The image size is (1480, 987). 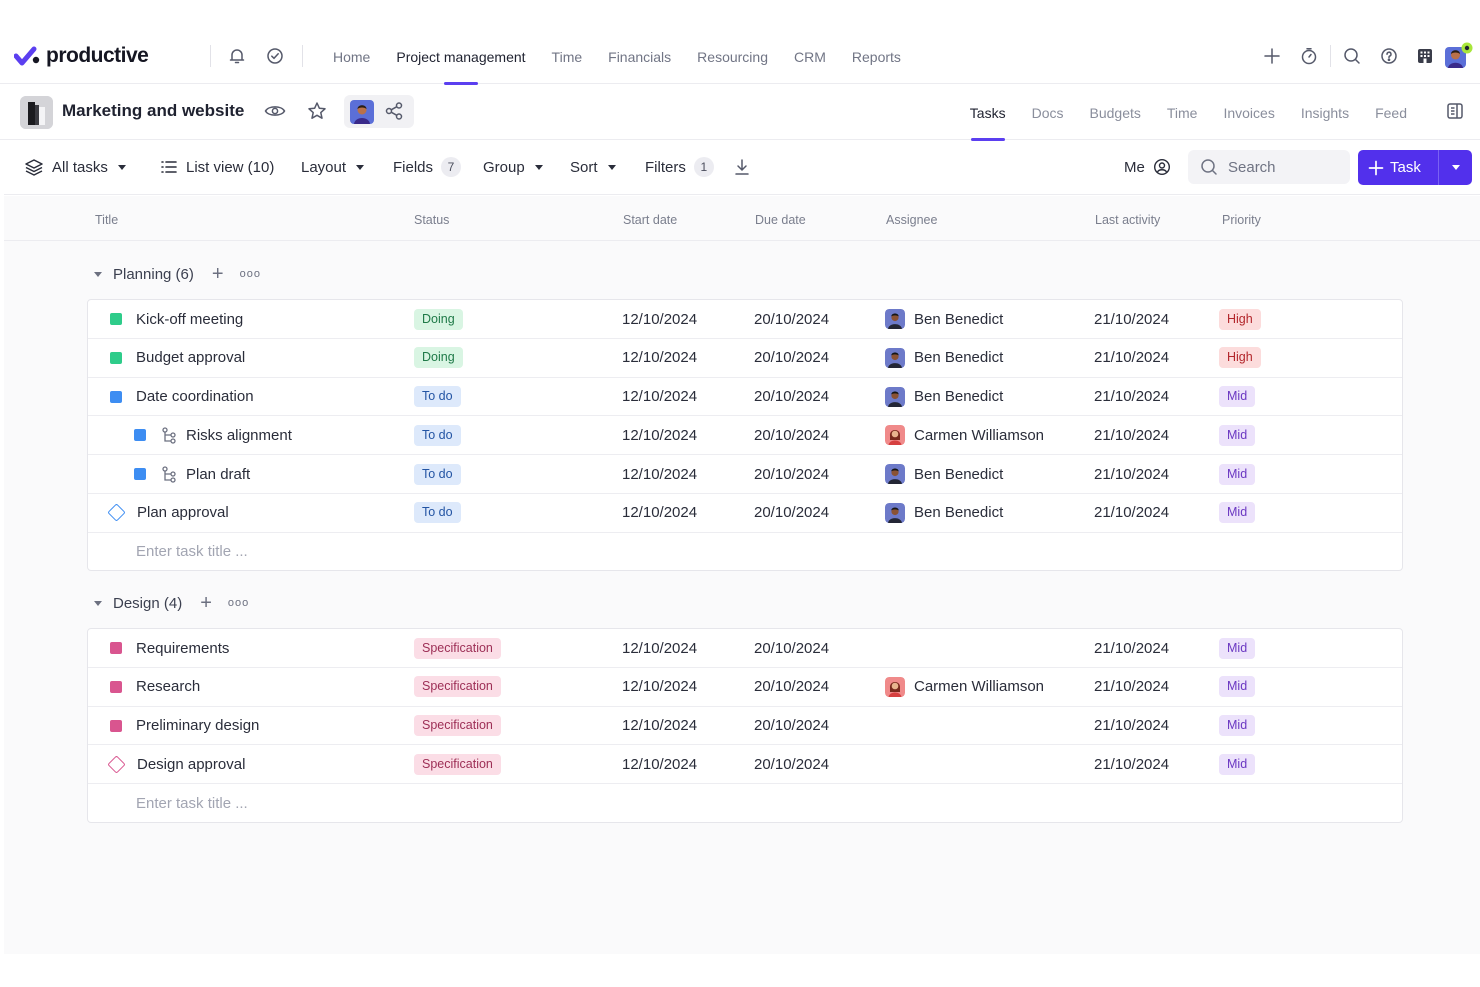 What do you see at coordinates (567, 57) in the screenshot?
I see `nav-time: Time` at bounding box center [567, 57].